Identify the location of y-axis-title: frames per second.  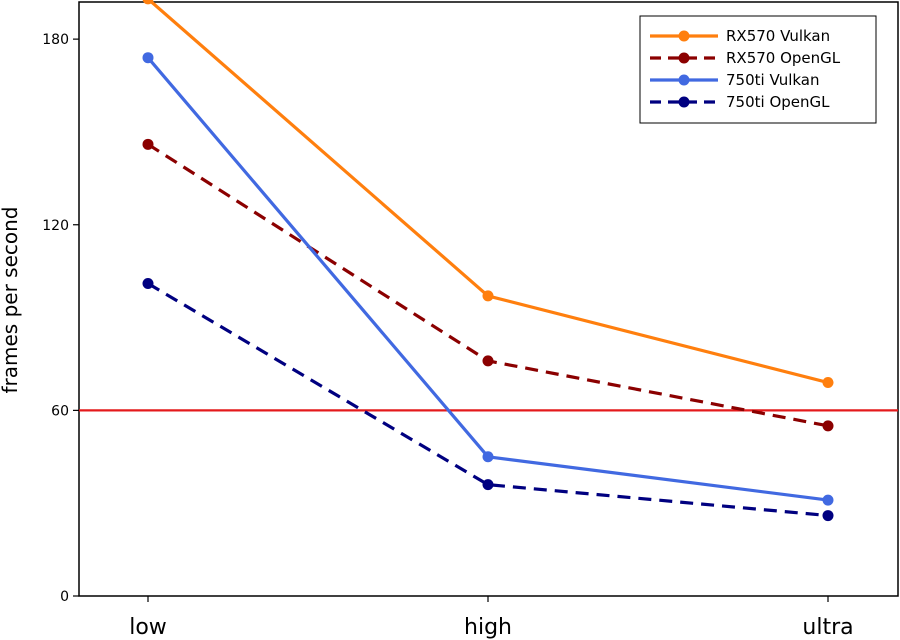
(11, 300).